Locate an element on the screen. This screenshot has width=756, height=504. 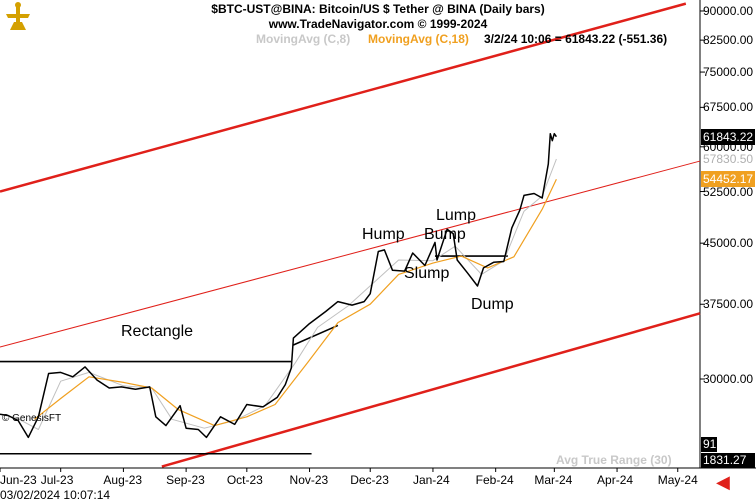
price-tick-label: 37500.00 is located at coordinates (728, 304).